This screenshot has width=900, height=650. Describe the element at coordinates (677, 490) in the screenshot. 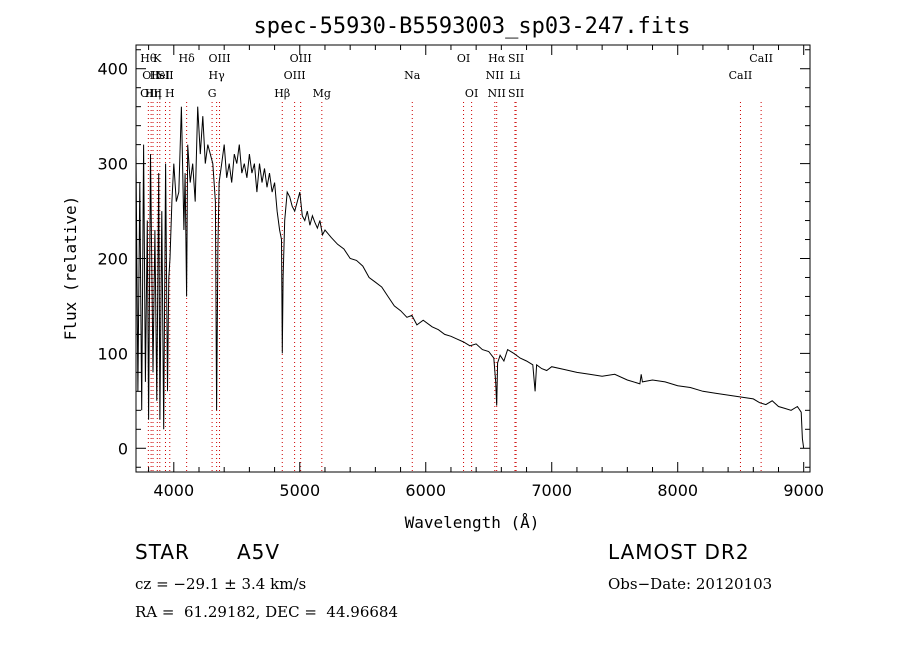

I see `x-tick-label: 8000` at that location.